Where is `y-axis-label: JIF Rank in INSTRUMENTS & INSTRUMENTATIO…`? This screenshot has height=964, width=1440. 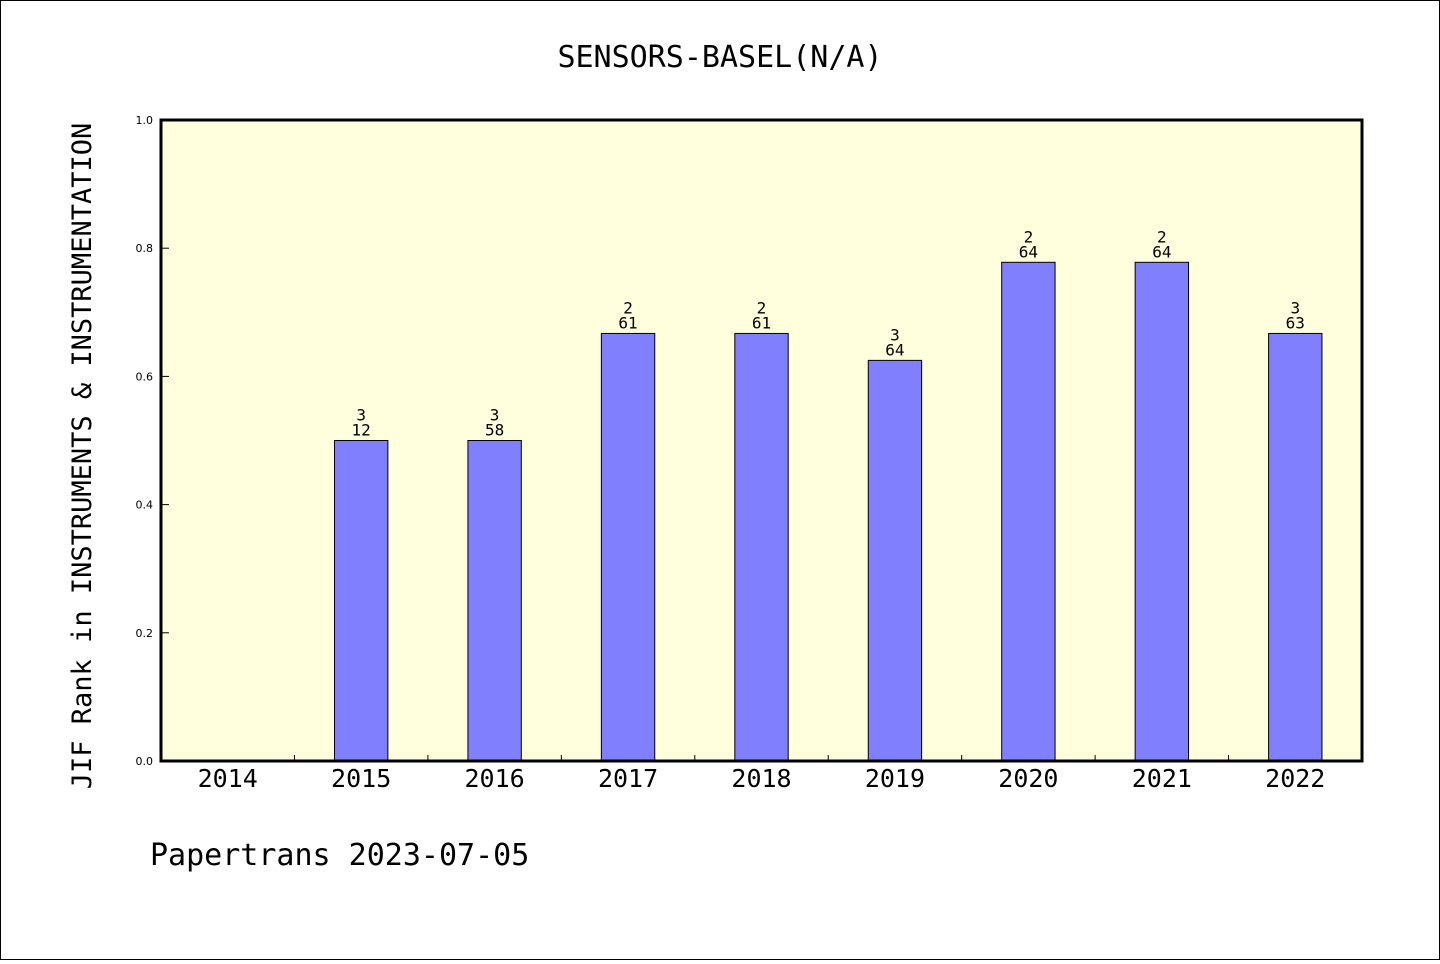
y-axis-label: JIF Rank in INSTRUMENTS & INSTRUMENTATIO… is located at coordinates (82, 456).